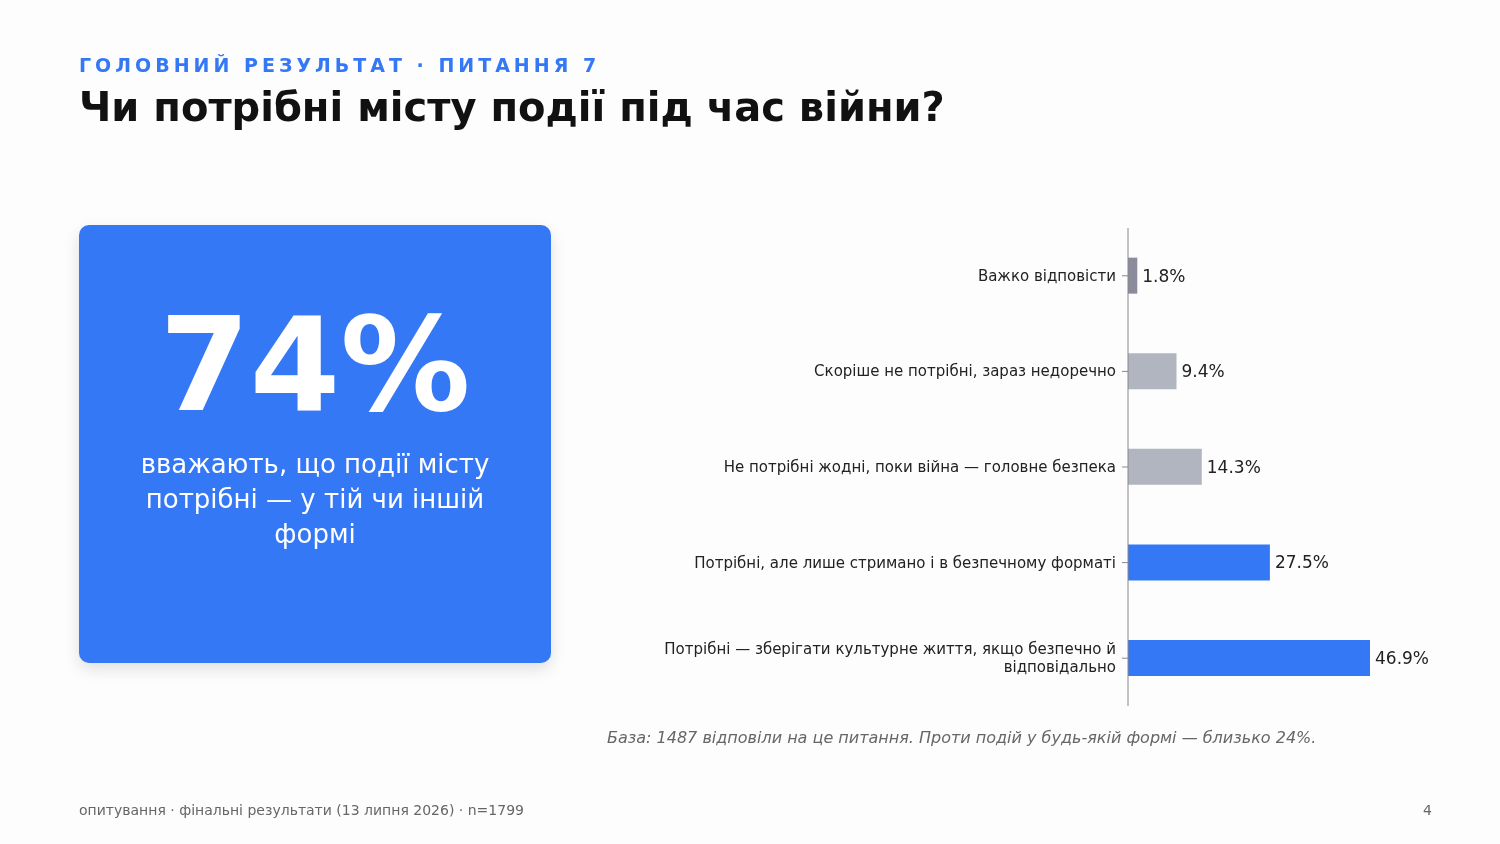 The width and height of the screenshot is (1500, 844). What do you see at coordinates (315, 365) in the screenshot?
I see `text: 74%` at bounding box center [315, 365].